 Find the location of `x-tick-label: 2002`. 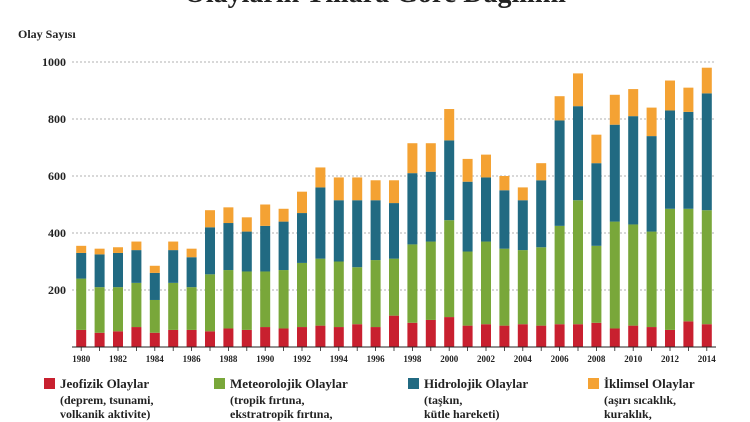

x-tick-label: 2002 is located at coordinates (486, 359).